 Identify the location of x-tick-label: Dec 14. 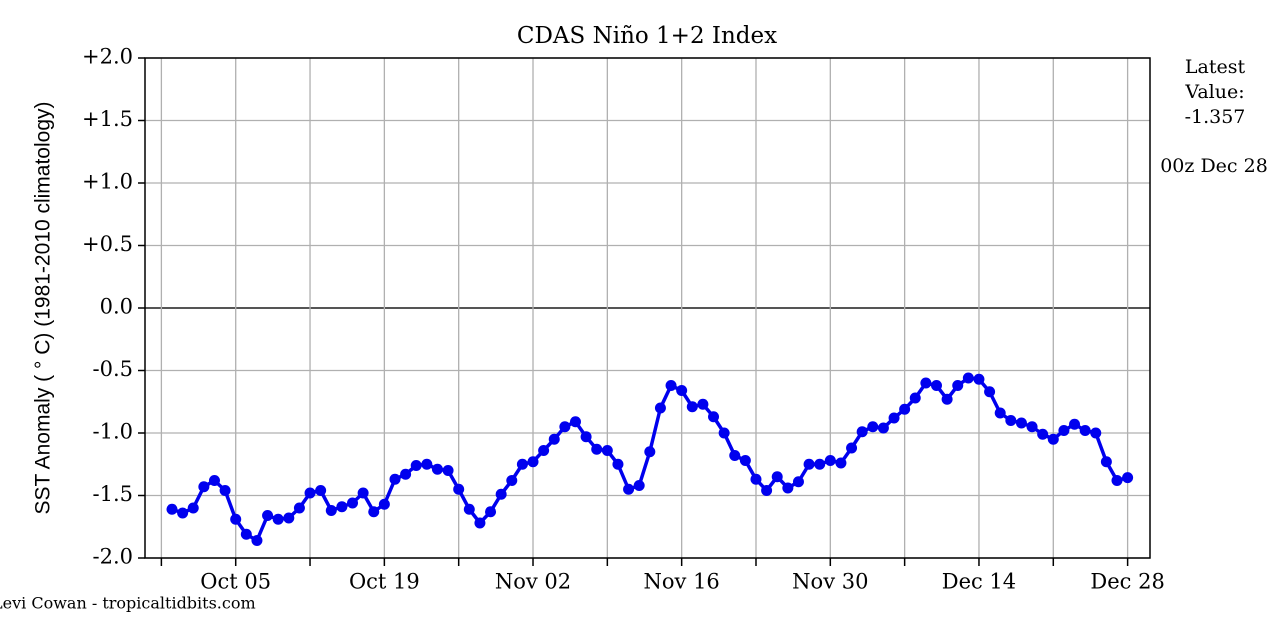
(979, 582).